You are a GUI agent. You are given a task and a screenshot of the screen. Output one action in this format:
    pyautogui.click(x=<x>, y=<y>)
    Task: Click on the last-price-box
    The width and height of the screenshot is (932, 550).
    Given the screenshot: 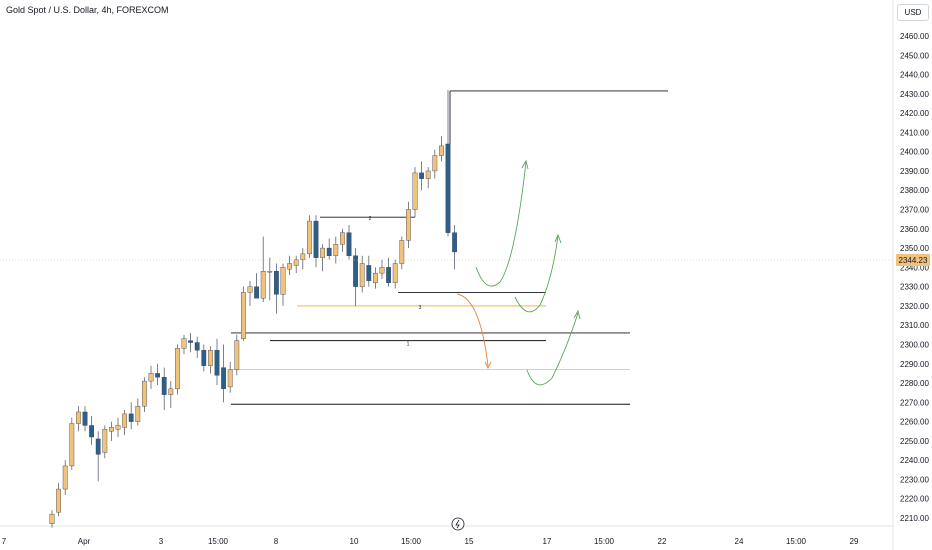 What is the action you would take?
    pyautogui.click(x=913, y=260)
    